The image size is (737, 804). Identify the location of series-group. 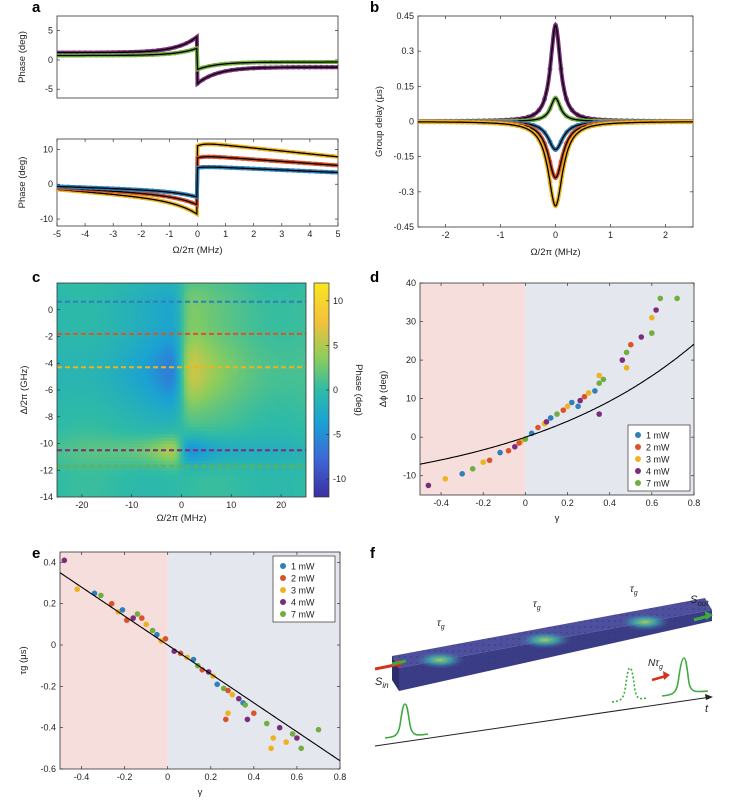
(555, 115).